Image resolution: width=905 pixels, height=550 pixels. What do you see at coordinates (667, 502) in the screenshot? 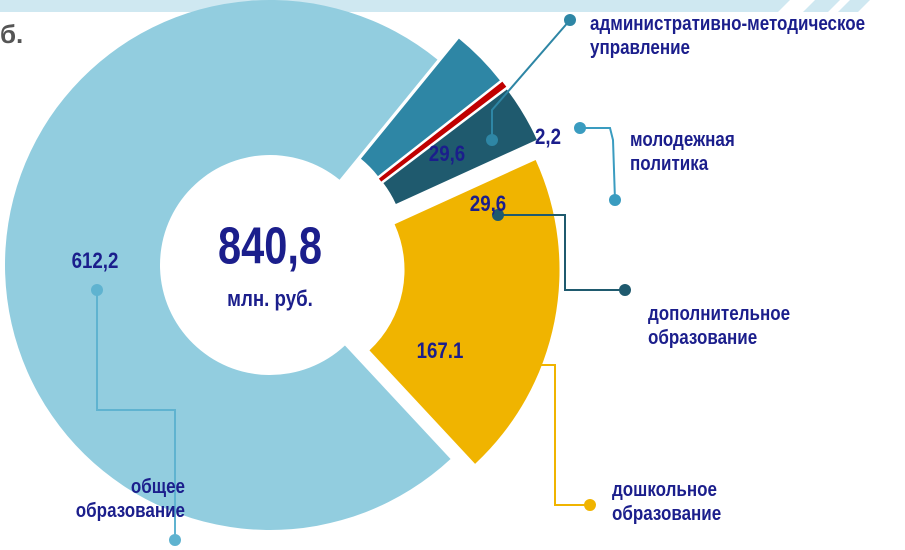
I see `category-label: дошкольное образование` at bounding box center [667, 502].